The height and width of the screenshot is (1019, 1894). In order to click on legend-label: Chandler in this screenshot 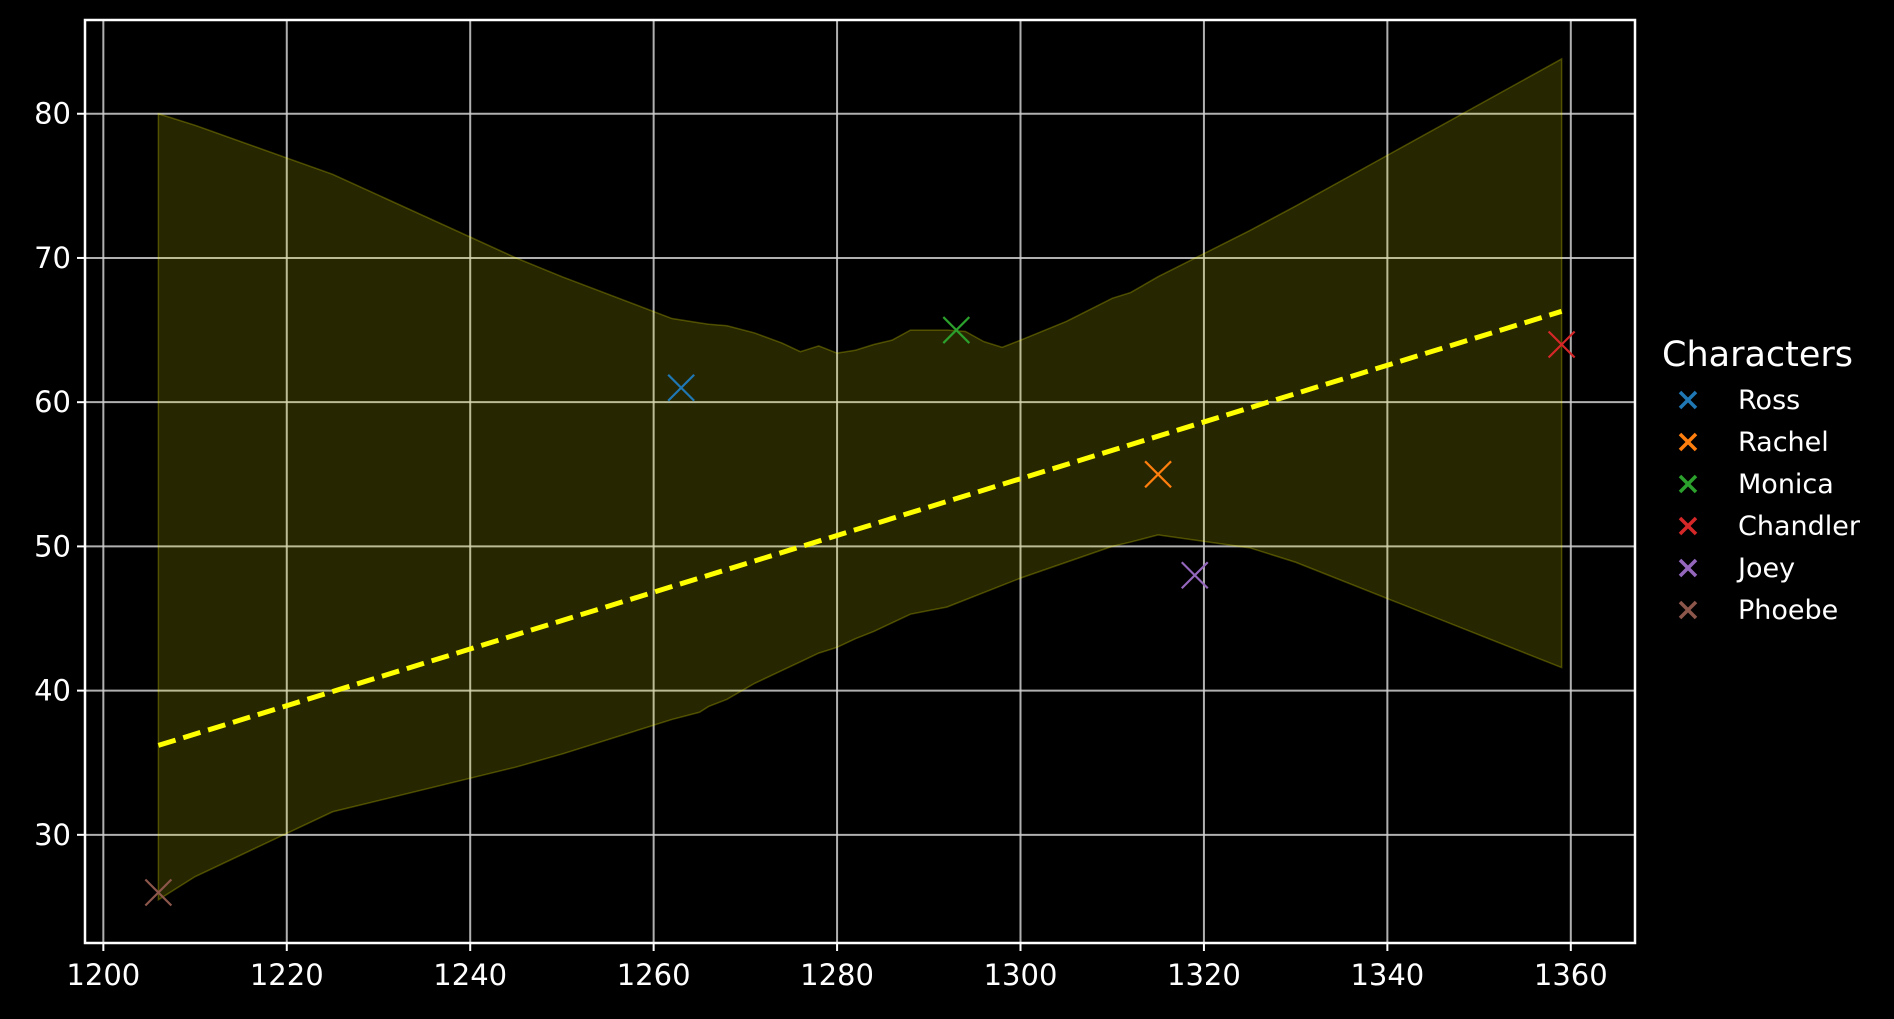, I will do `click(1799, 526)`.